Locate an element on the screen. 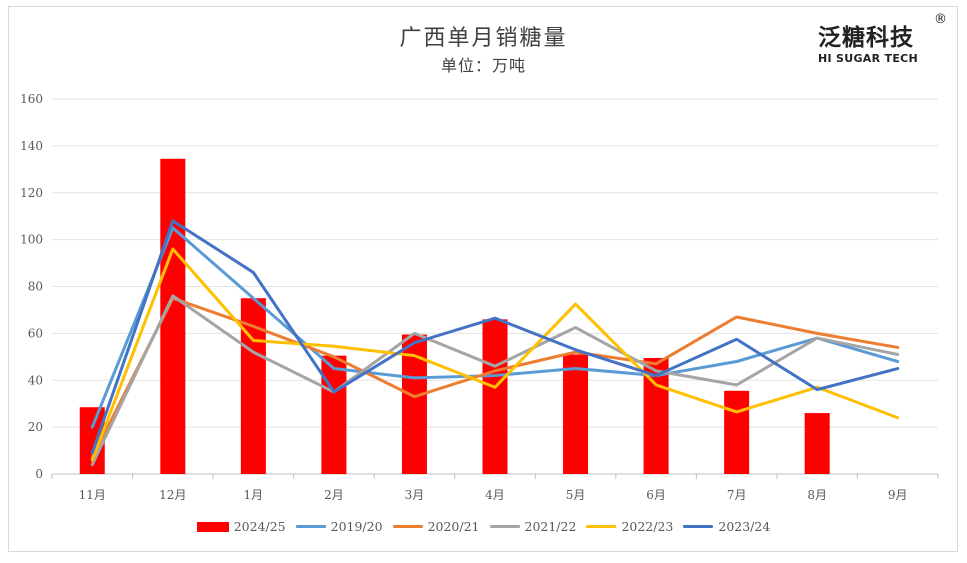 This screenshot has width=967, height=563. y-tick-label: 100 is located at coordinates (31, 240).